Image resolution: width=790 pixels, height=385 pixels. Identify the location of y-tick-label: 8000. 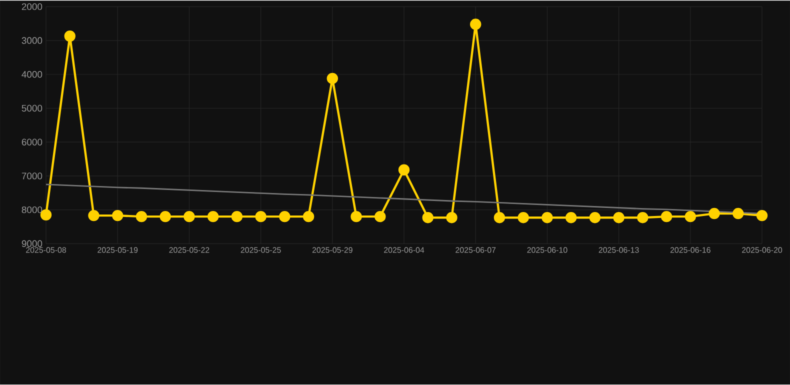
(32, 210).